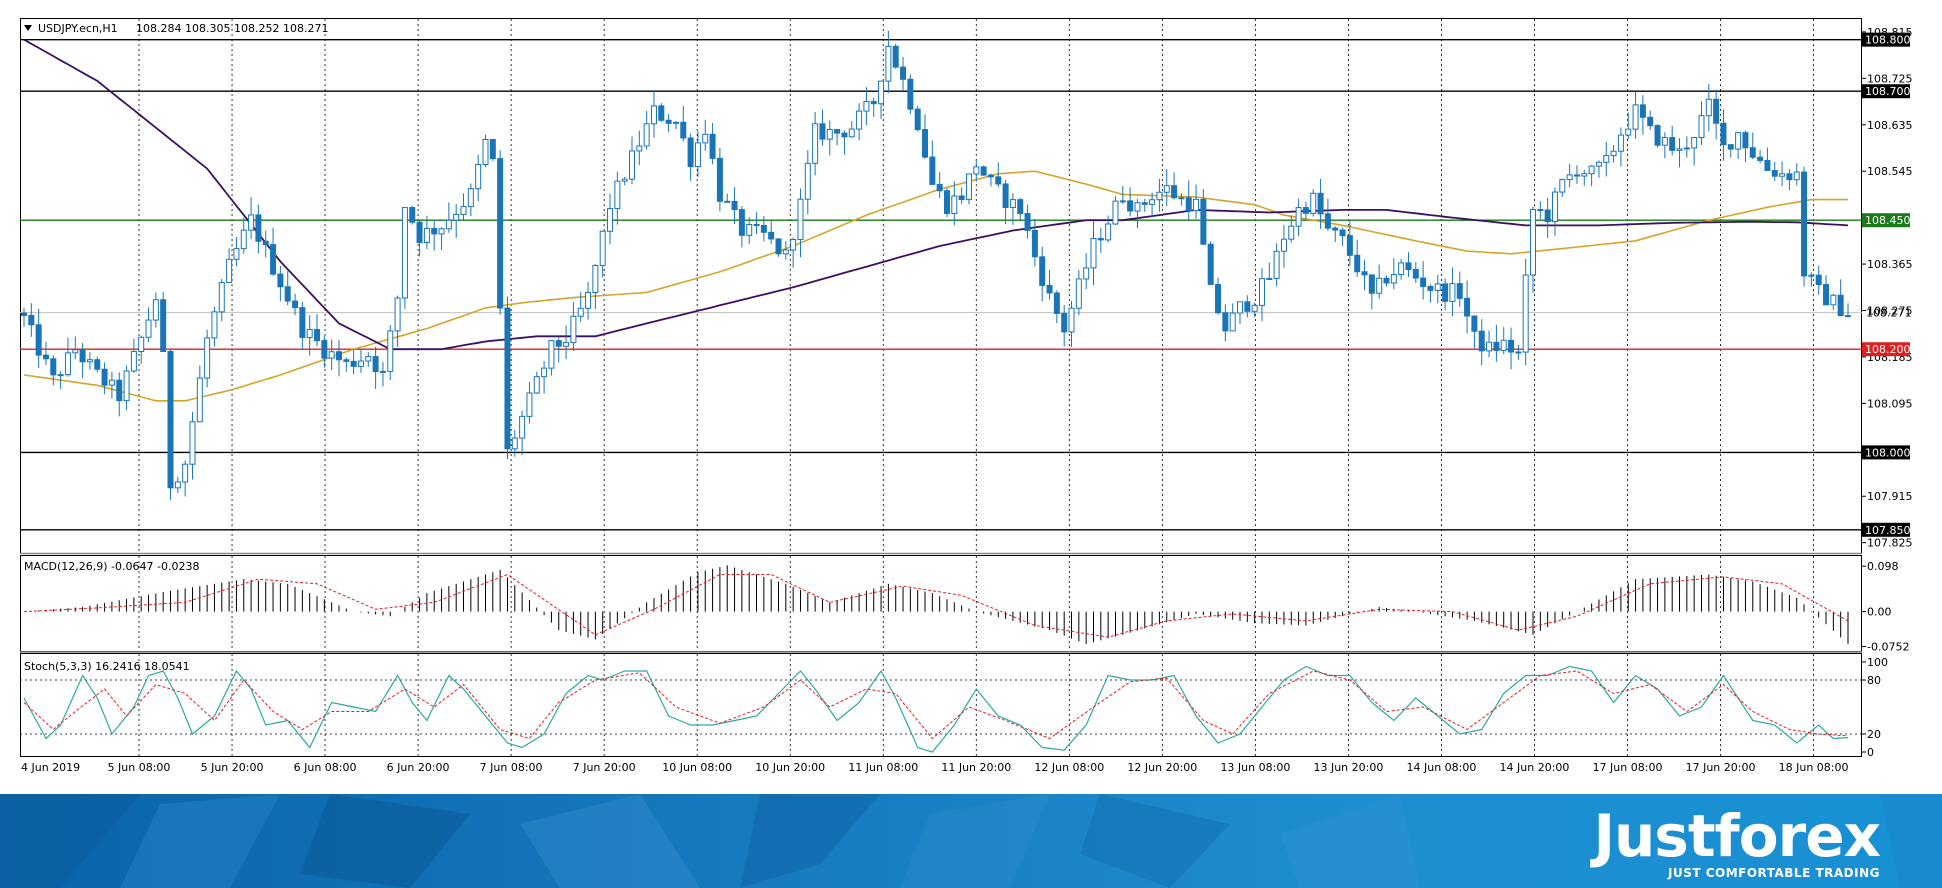  Describe the element at coordinates (936, 605) in the screenshot. I see `macd-signal-line` at that location.